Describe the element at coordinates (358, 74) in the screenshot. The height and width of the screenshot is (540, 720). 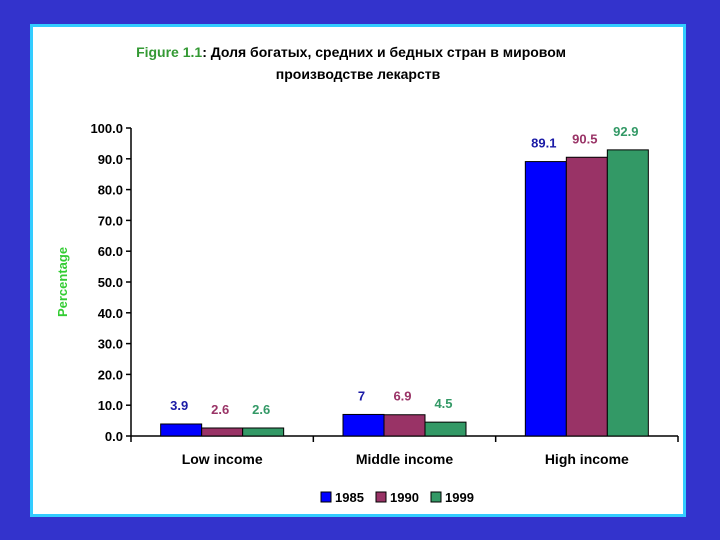
I see `chart-title-line2: производстве лекарств` at that location.